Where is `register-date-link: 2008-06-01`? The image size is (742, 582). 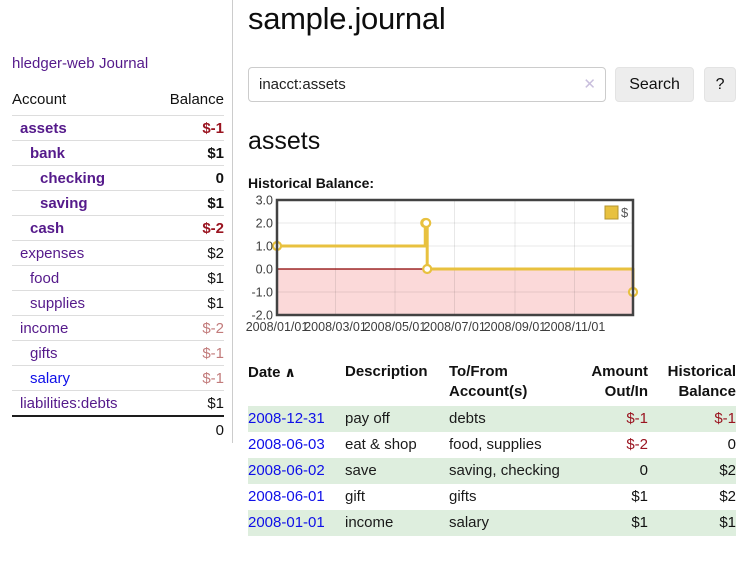
register-date-link: 2008-06-01 is located at coordinates (286, 496).